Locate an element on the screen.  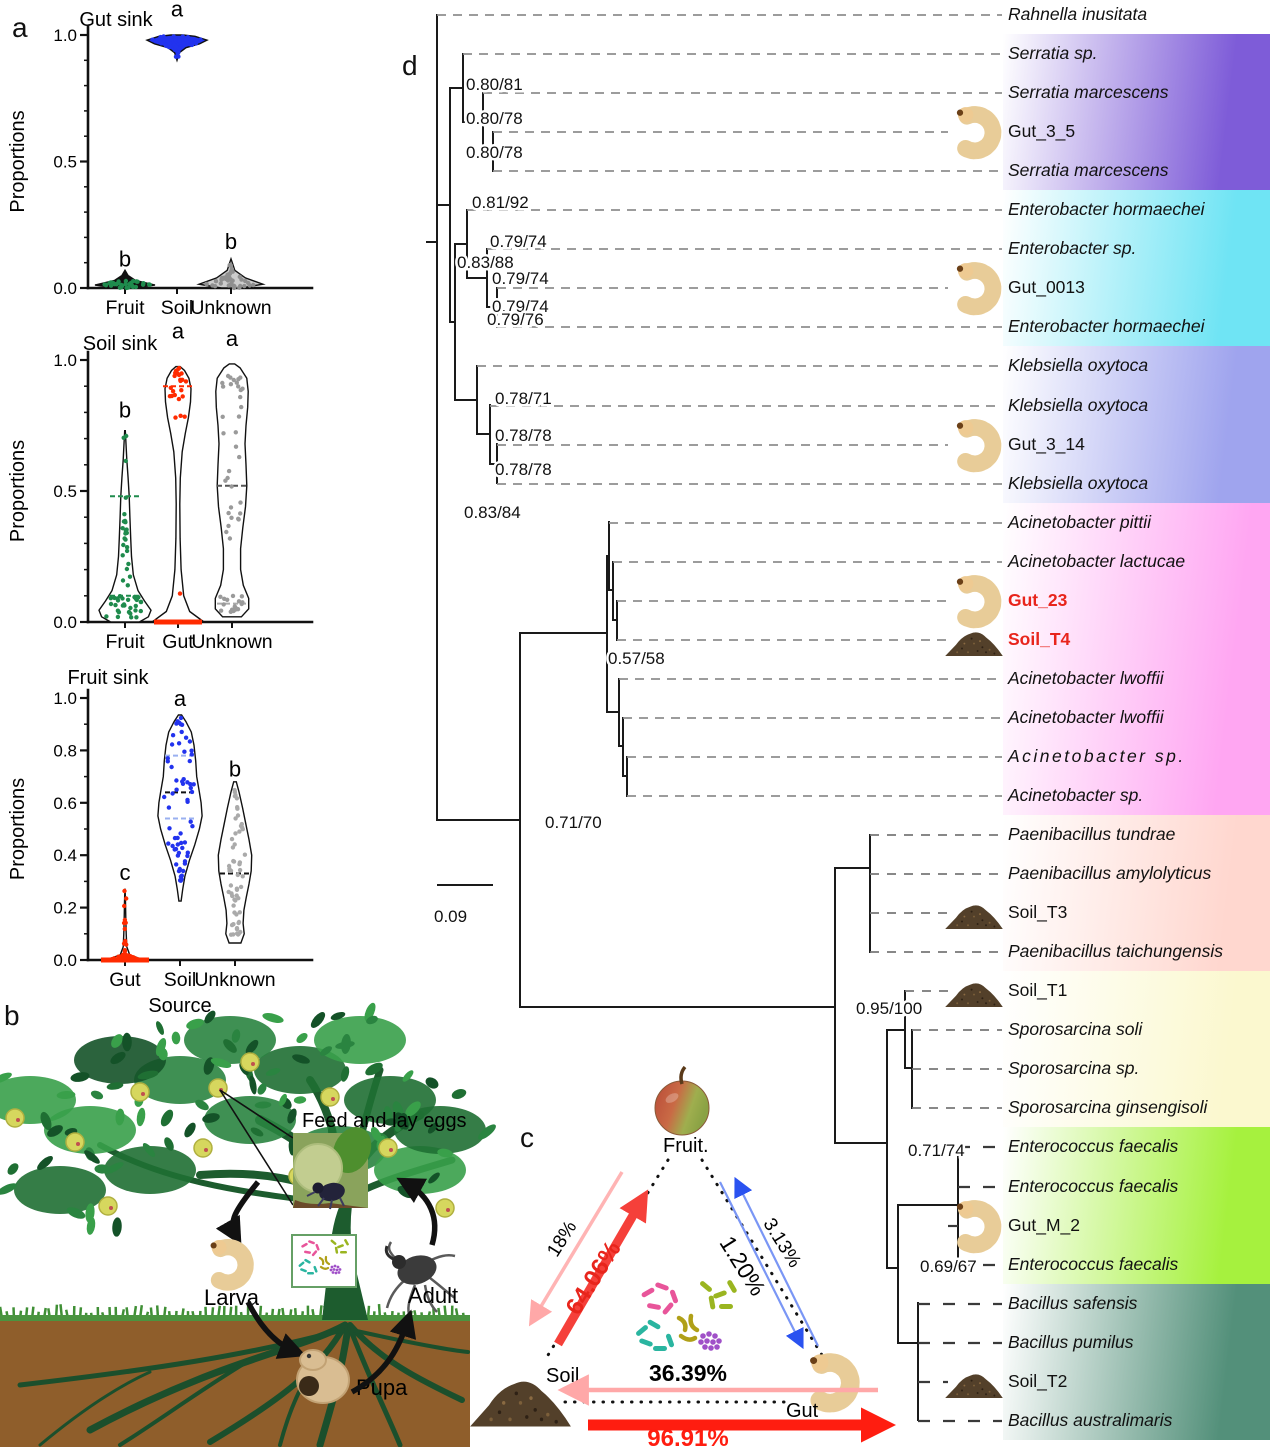
tree-canopy is located at coordinates (248, 1119).